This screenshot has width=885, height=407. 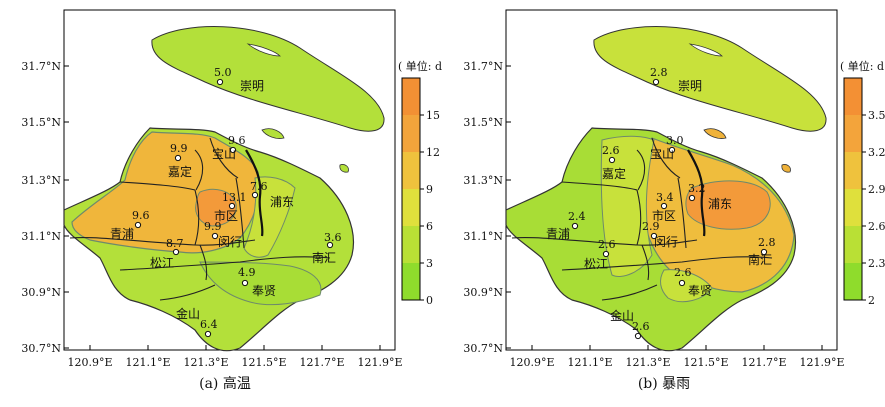 I want to click on colorbar-tick-label: 2.6, so click(x=876, y=226).